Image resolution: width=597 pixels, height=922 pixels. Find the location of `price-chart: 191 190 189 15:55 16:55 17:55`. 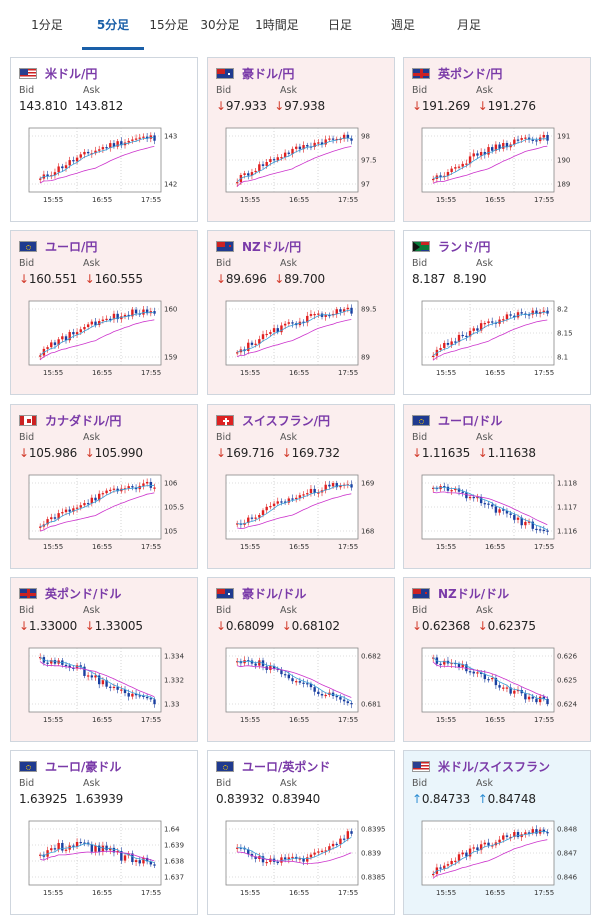

price-chart: 191 190 189 15:55 16:55 17:55 is located at coordinates (502, 166).